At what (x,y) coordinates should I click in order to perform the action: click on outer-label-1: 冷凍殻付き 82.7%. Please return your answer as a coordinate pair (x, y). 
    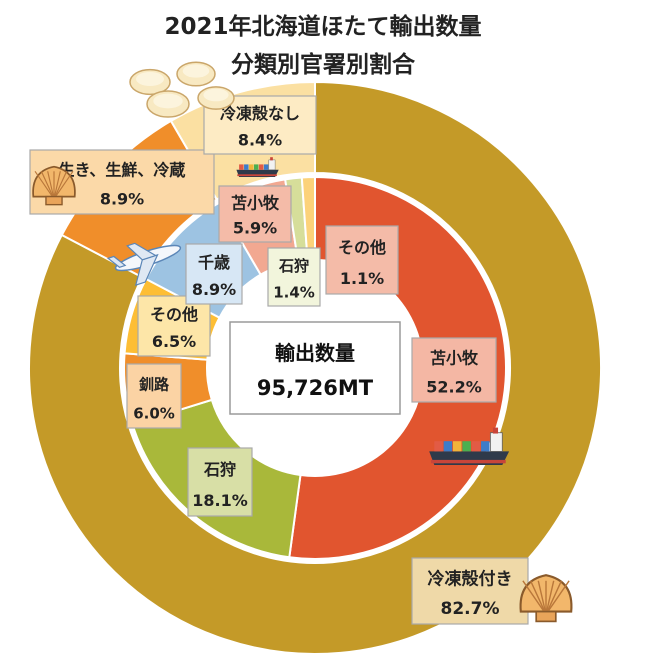
    Looking at the image, I should click on (470, 591).